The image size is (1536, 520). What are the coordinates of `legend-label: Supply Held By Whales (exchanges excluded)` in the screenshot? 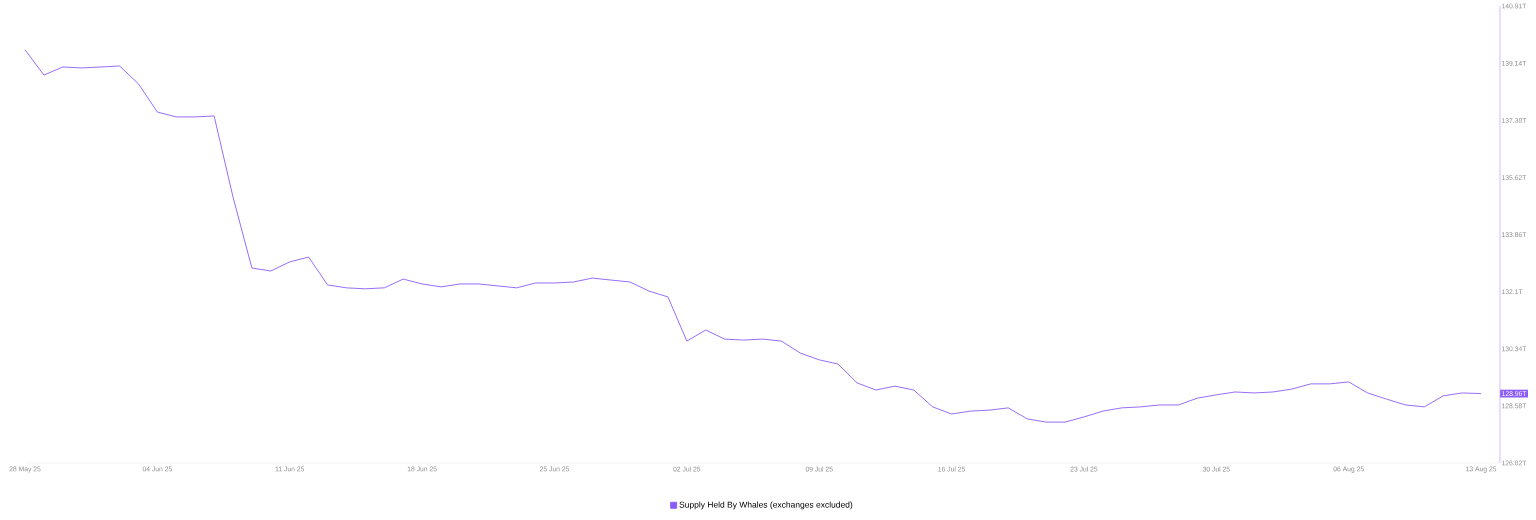 It's located at (766, 505).